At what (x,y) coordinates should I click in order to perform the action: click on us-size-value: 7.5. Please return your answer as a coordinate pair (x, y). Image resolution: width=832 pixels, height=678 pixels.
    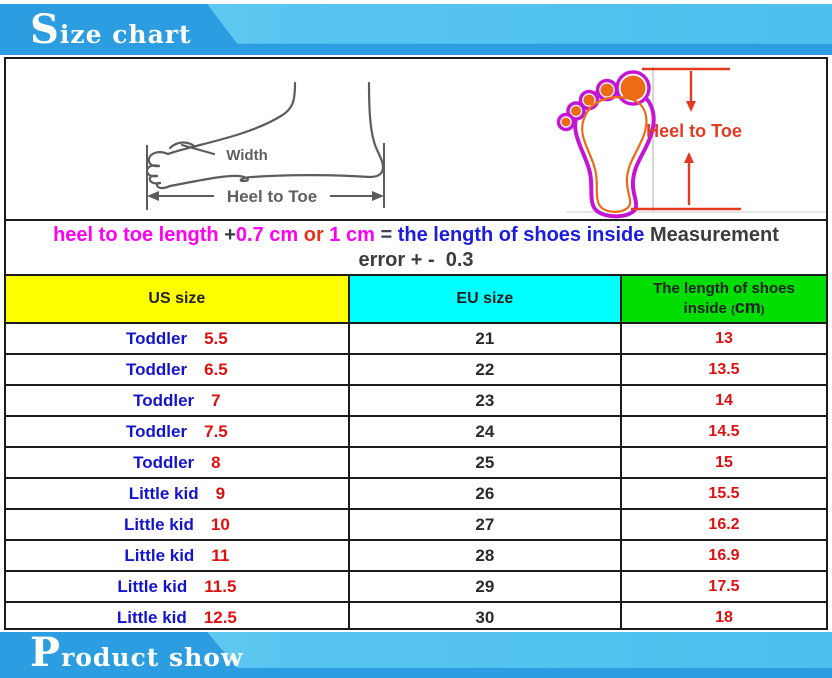
    Looking at the image, I should click on (216, 431).